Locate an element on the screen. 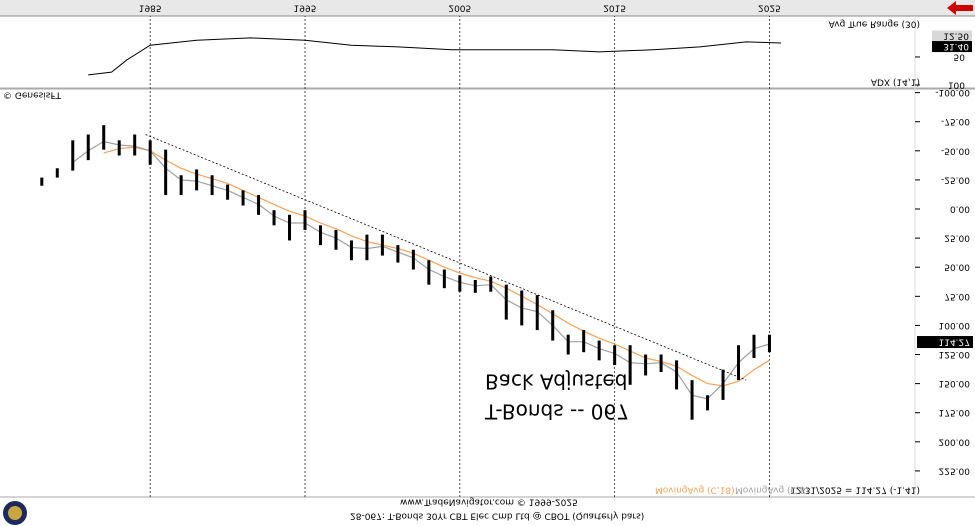  copyright: © GenesisFT is located at coordinates (32, 95).